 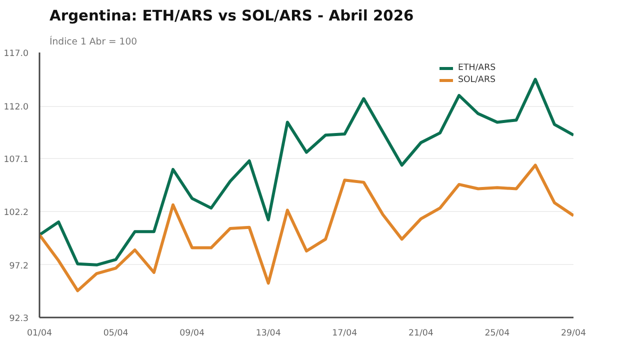 What do you see at coordinates (19, 266) in the screenshot?
I see `y-tick-label: 97.2` at bounding box center [19, 266].